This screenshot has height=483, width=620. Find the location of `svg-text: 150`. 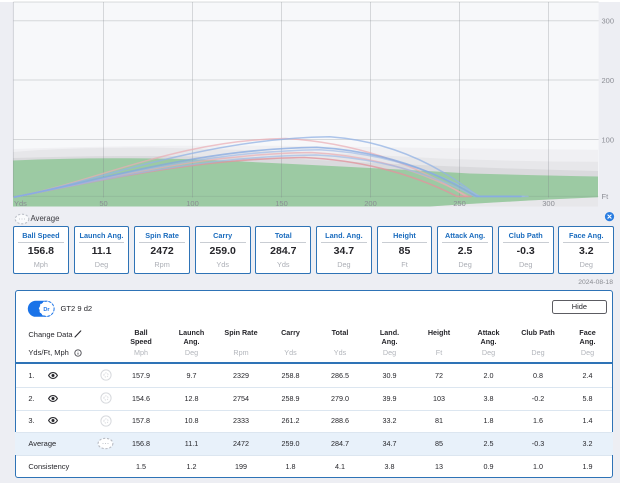

svg-text: 150 is located at coordinates (281, 203).